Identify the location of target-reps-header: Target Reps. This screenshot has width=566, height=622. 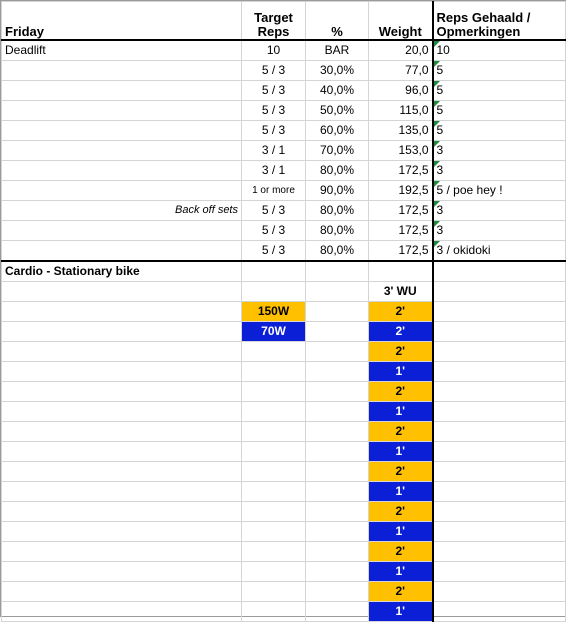
(273, 21).